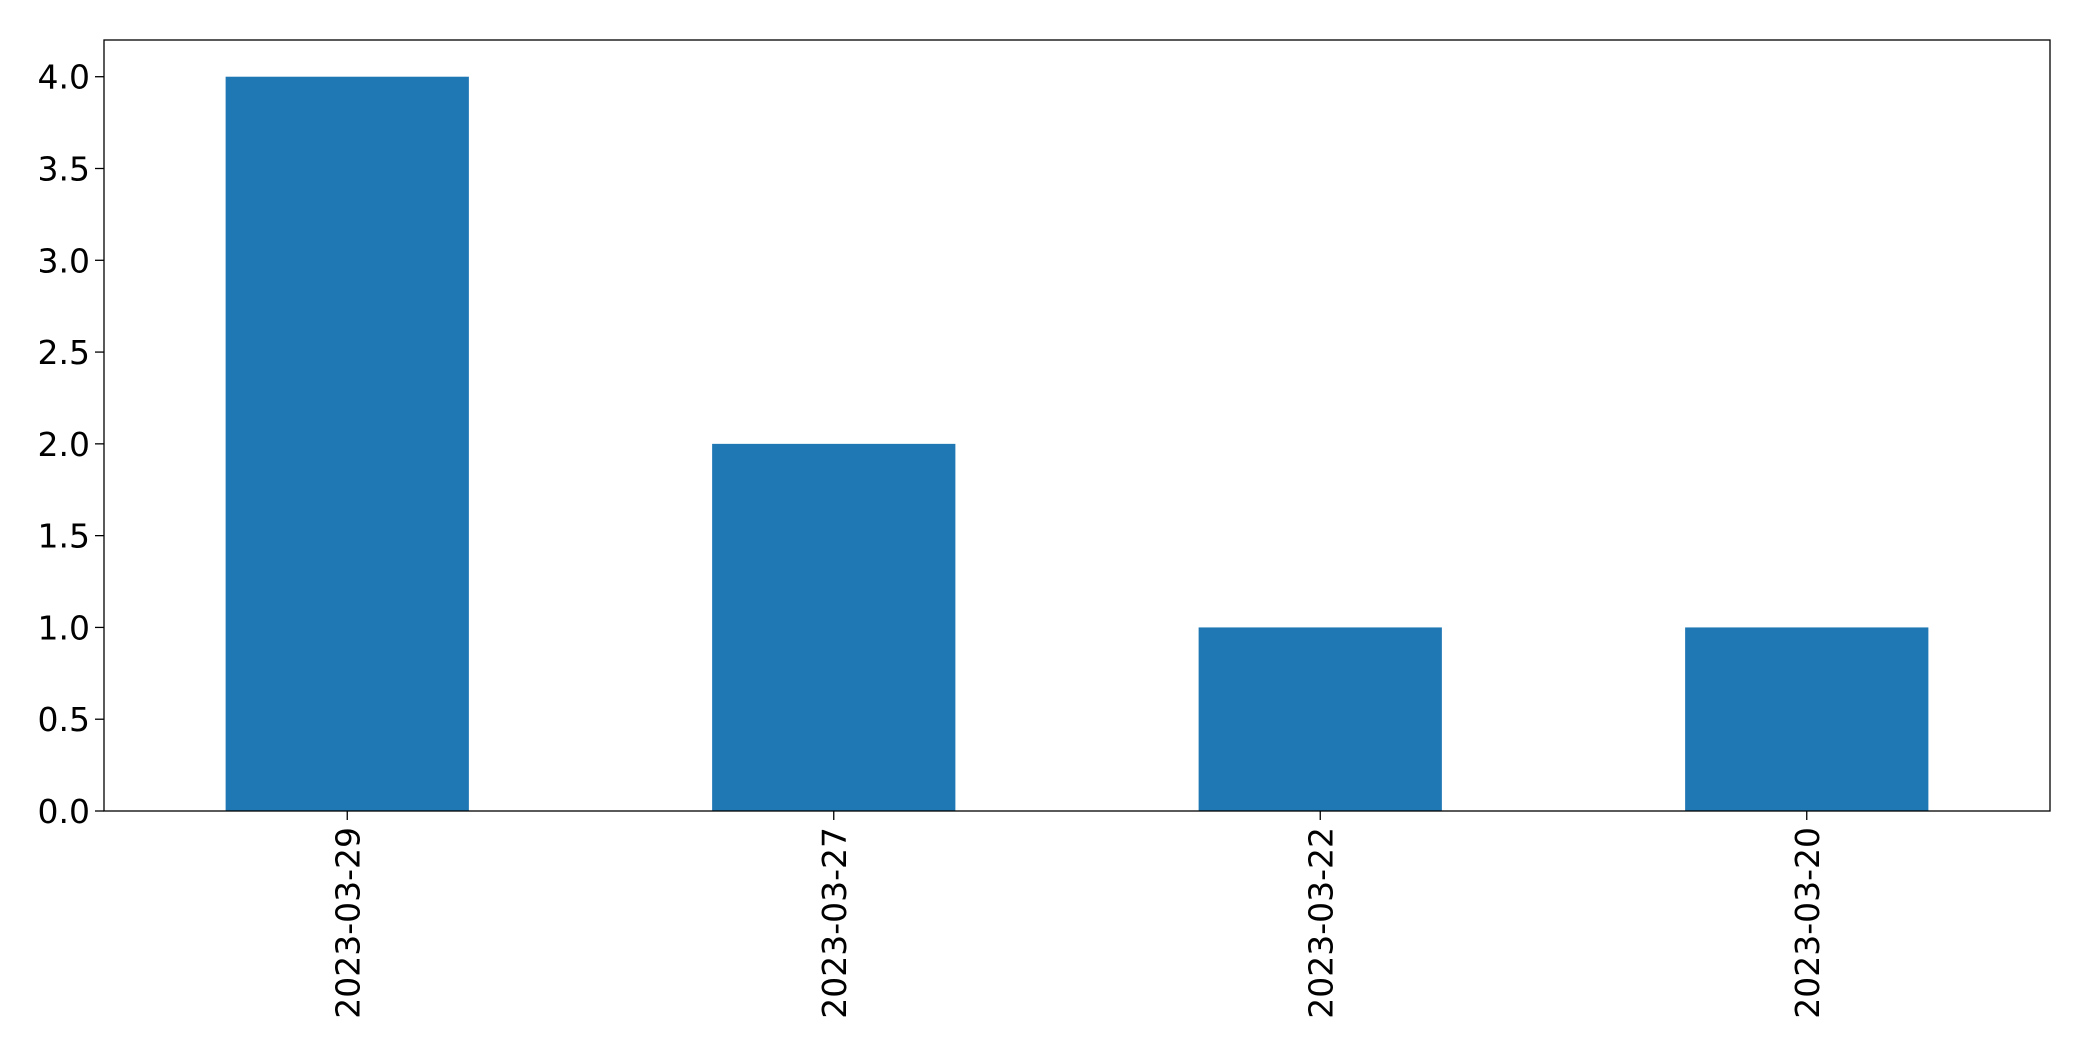  I want to click on x-axis: 2023-03-29 2023-03-27 2023-03-22 2023-03-20, so click(1077, 915).